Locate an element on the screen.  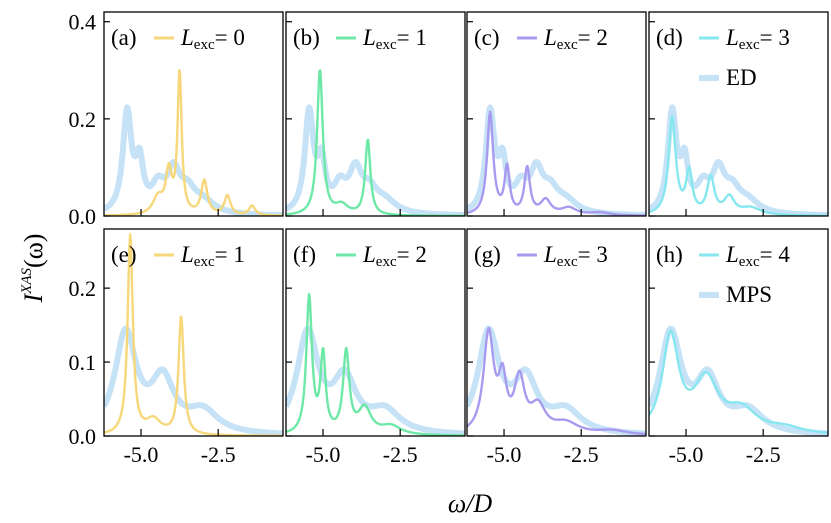
legend-label-reference: MPS is located at coordinates (749, 294).